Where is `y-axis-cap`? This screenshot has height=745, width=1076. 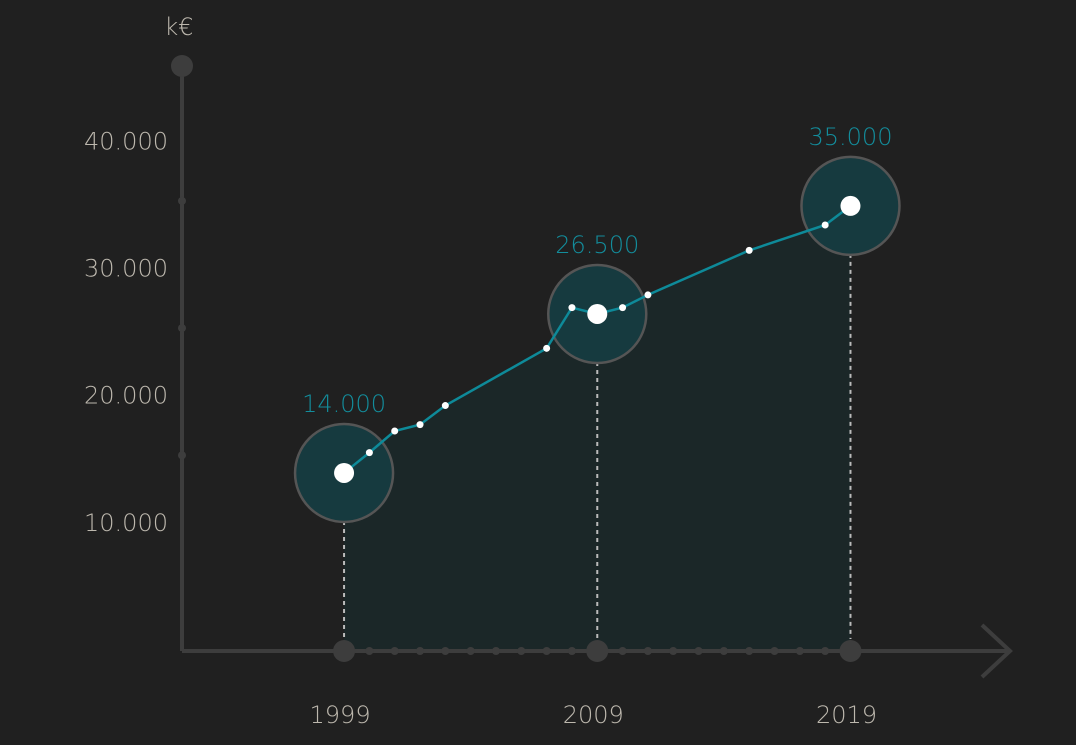
y-axis-cap is located at coordinates (182, 66).